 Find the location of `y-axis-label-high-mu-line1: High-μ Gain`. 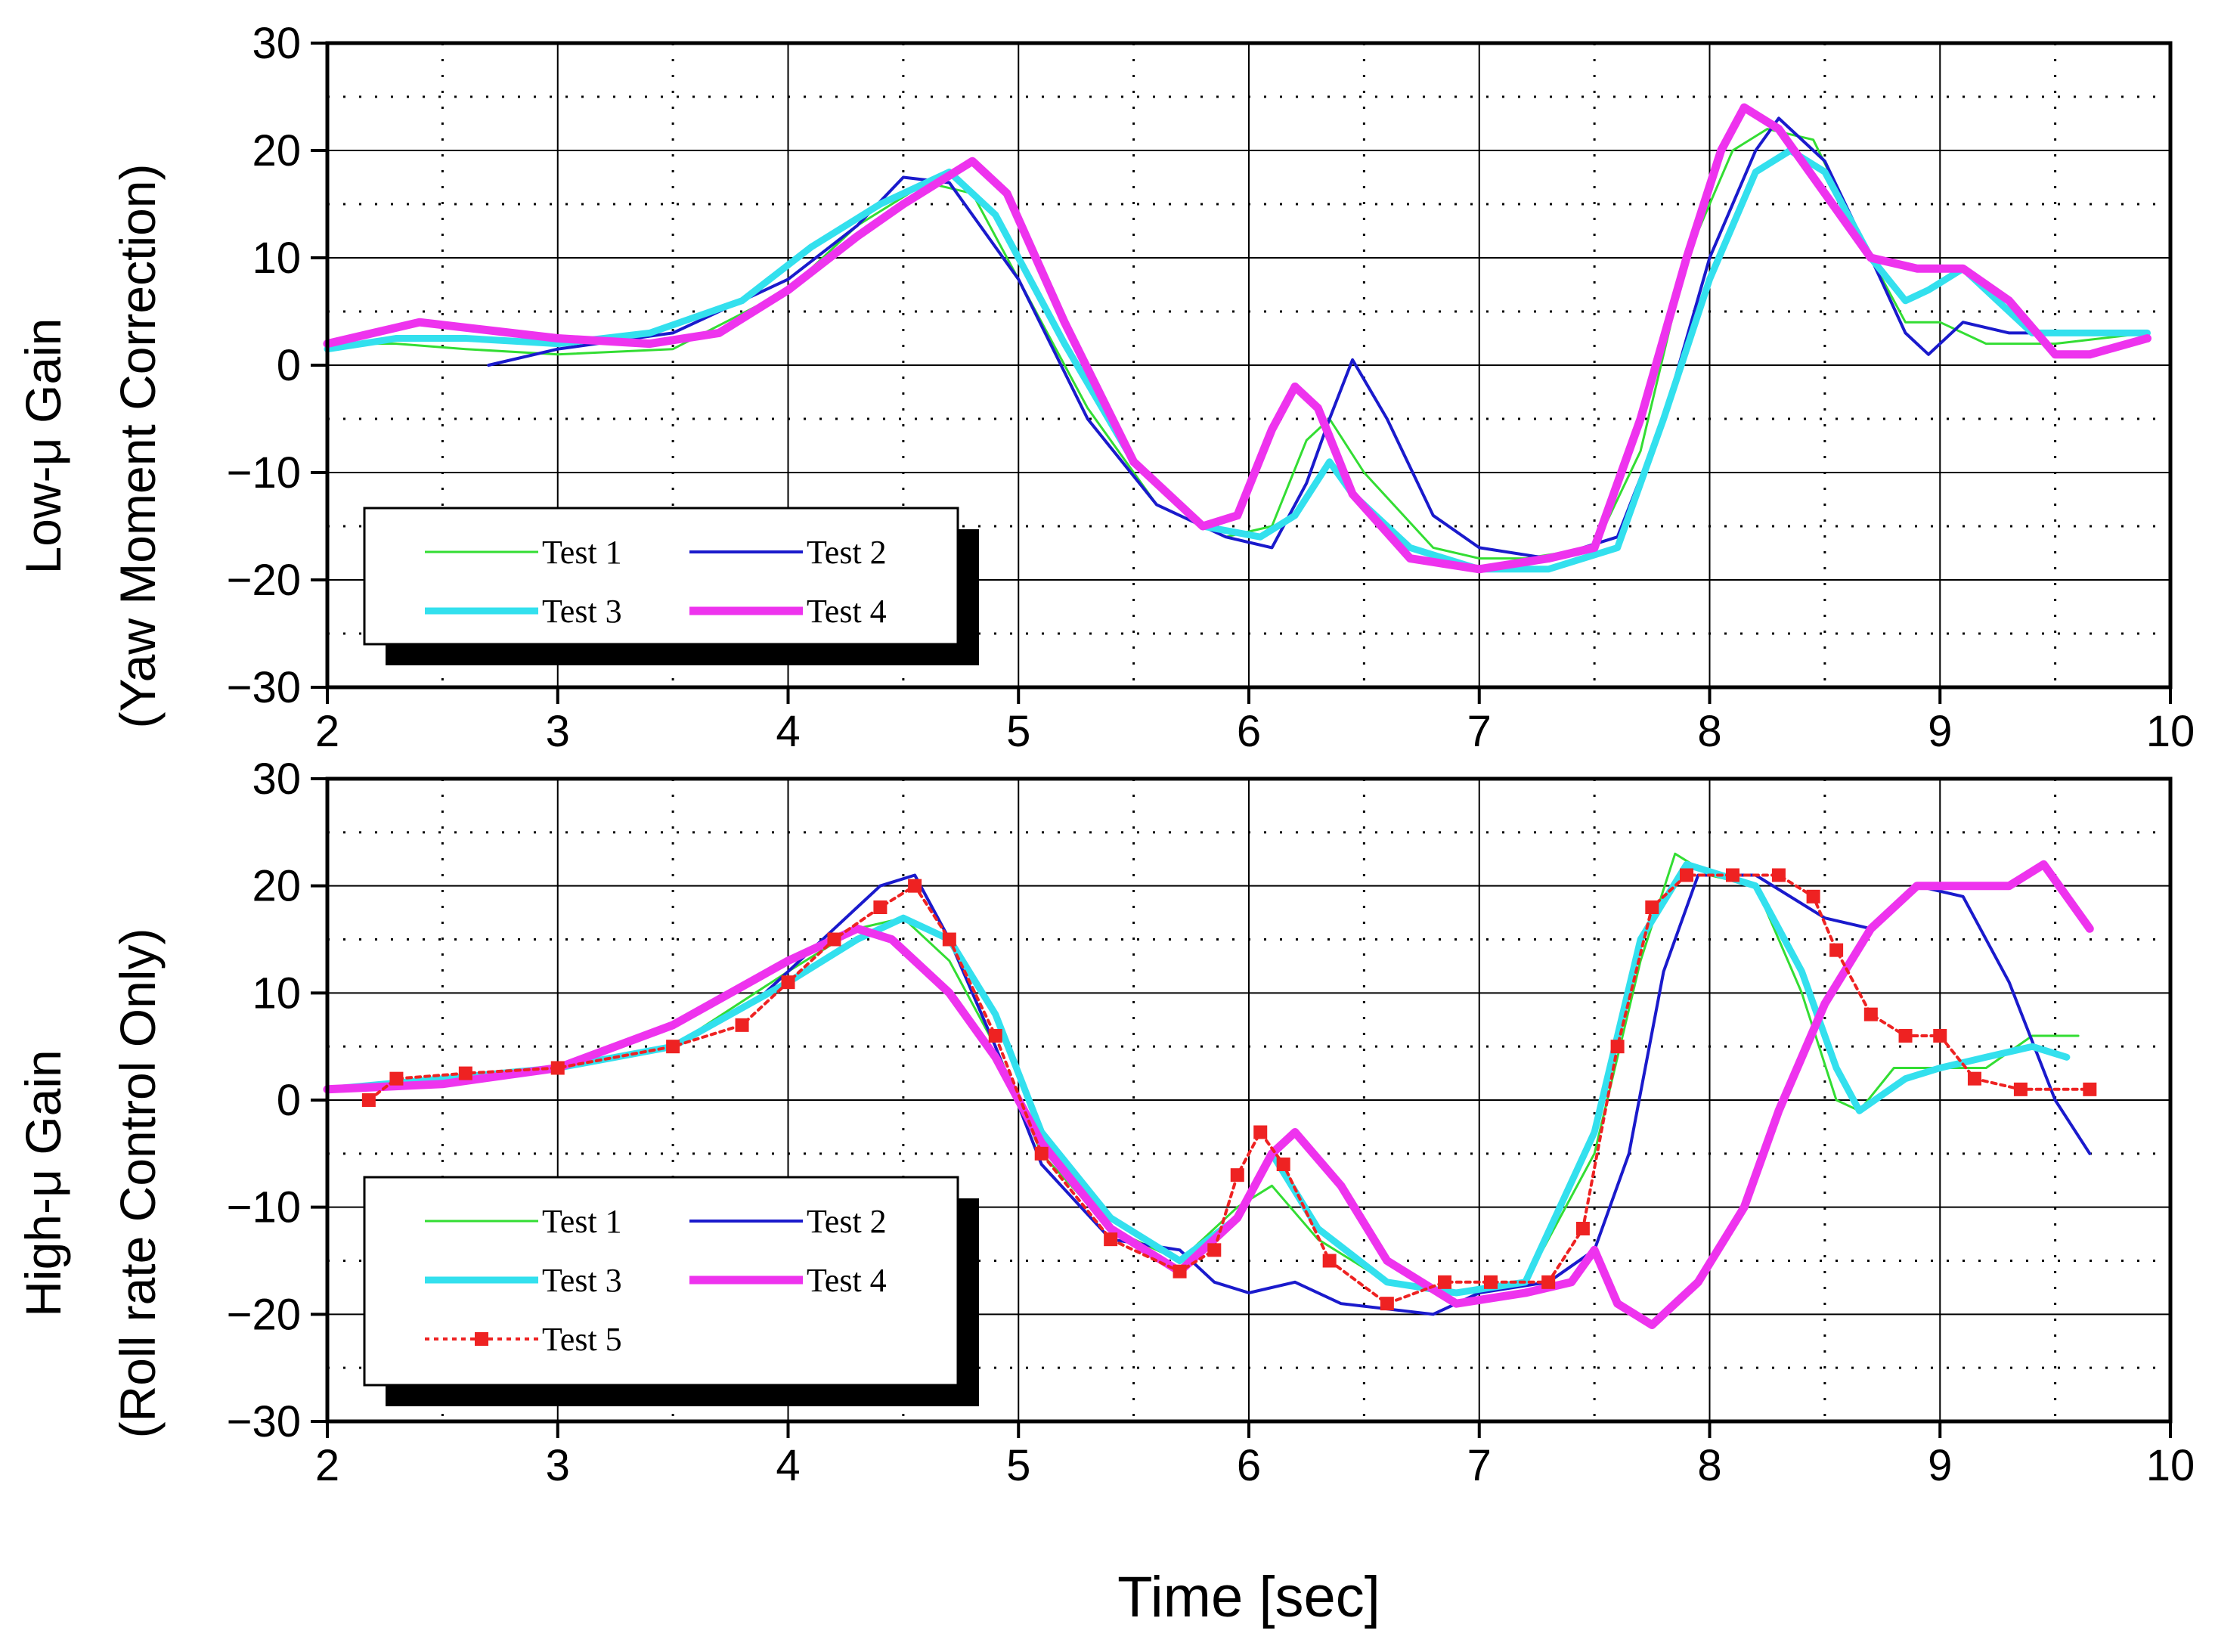

y-axis-label-high-mu-line1: High-μ Gain is located at coordinates (43, 1183).